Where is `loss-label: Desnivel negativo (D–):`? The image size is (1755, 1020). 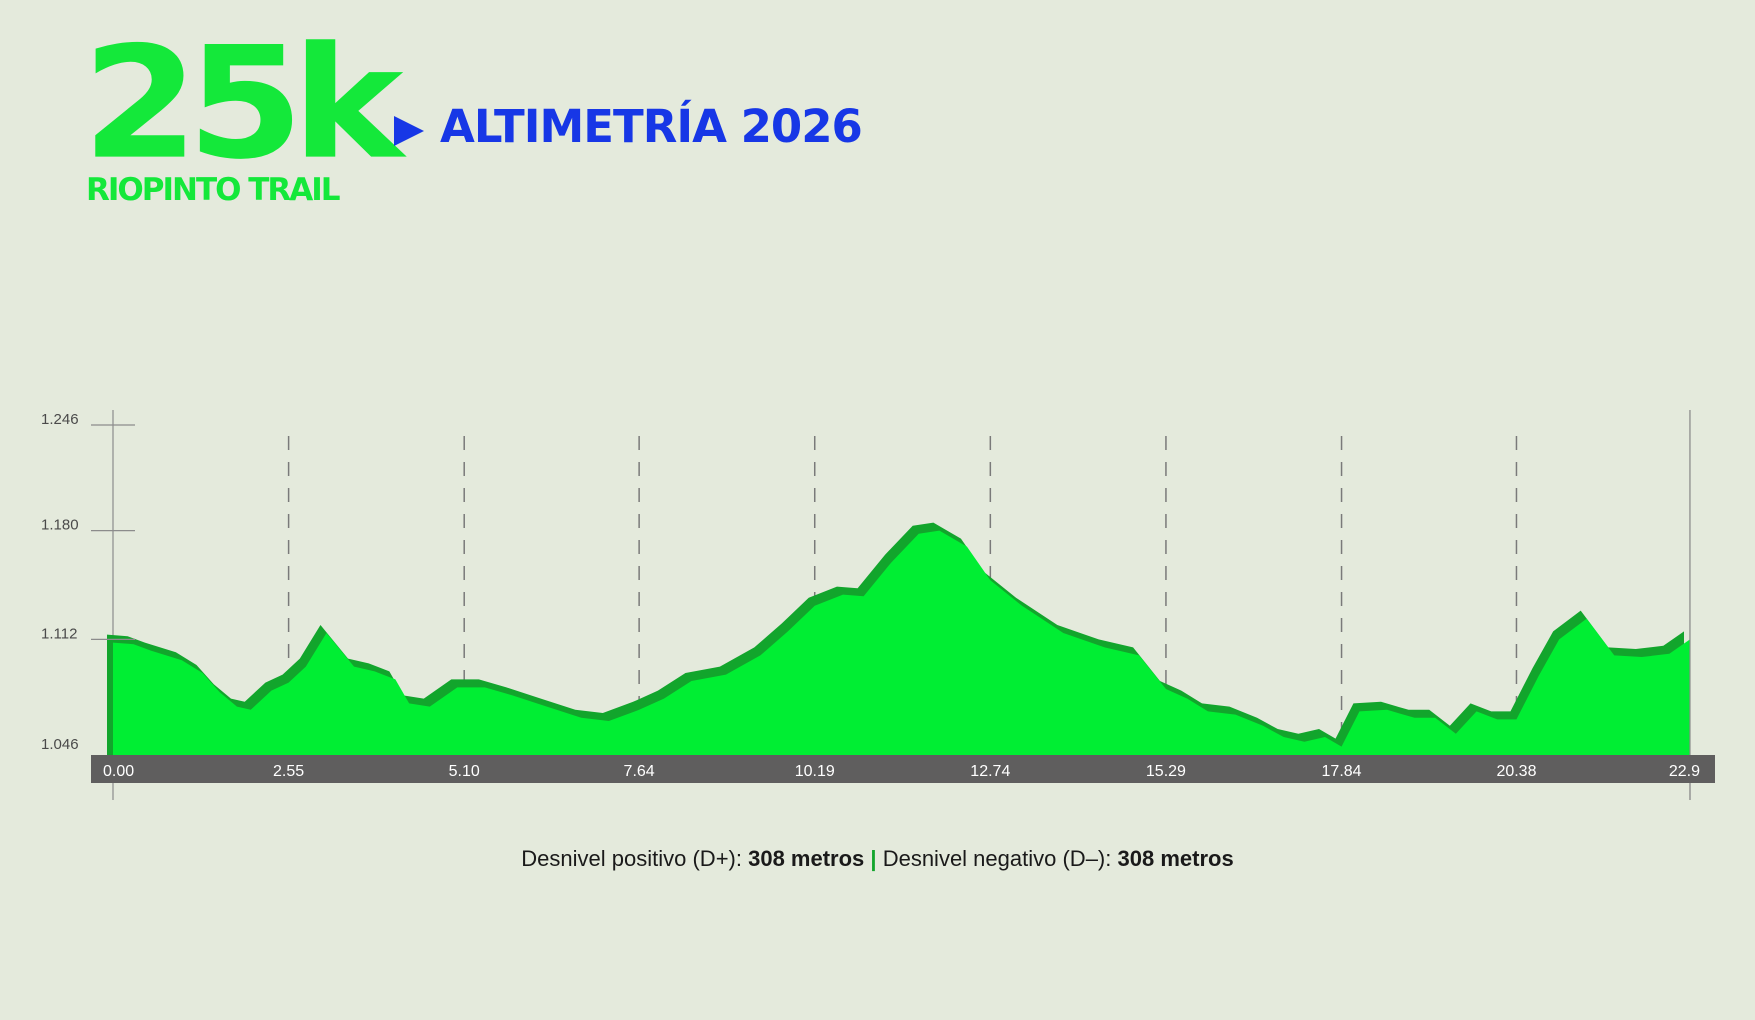
loss-label: Desnivel negativo (D–): is located at coordinates (997, 858).